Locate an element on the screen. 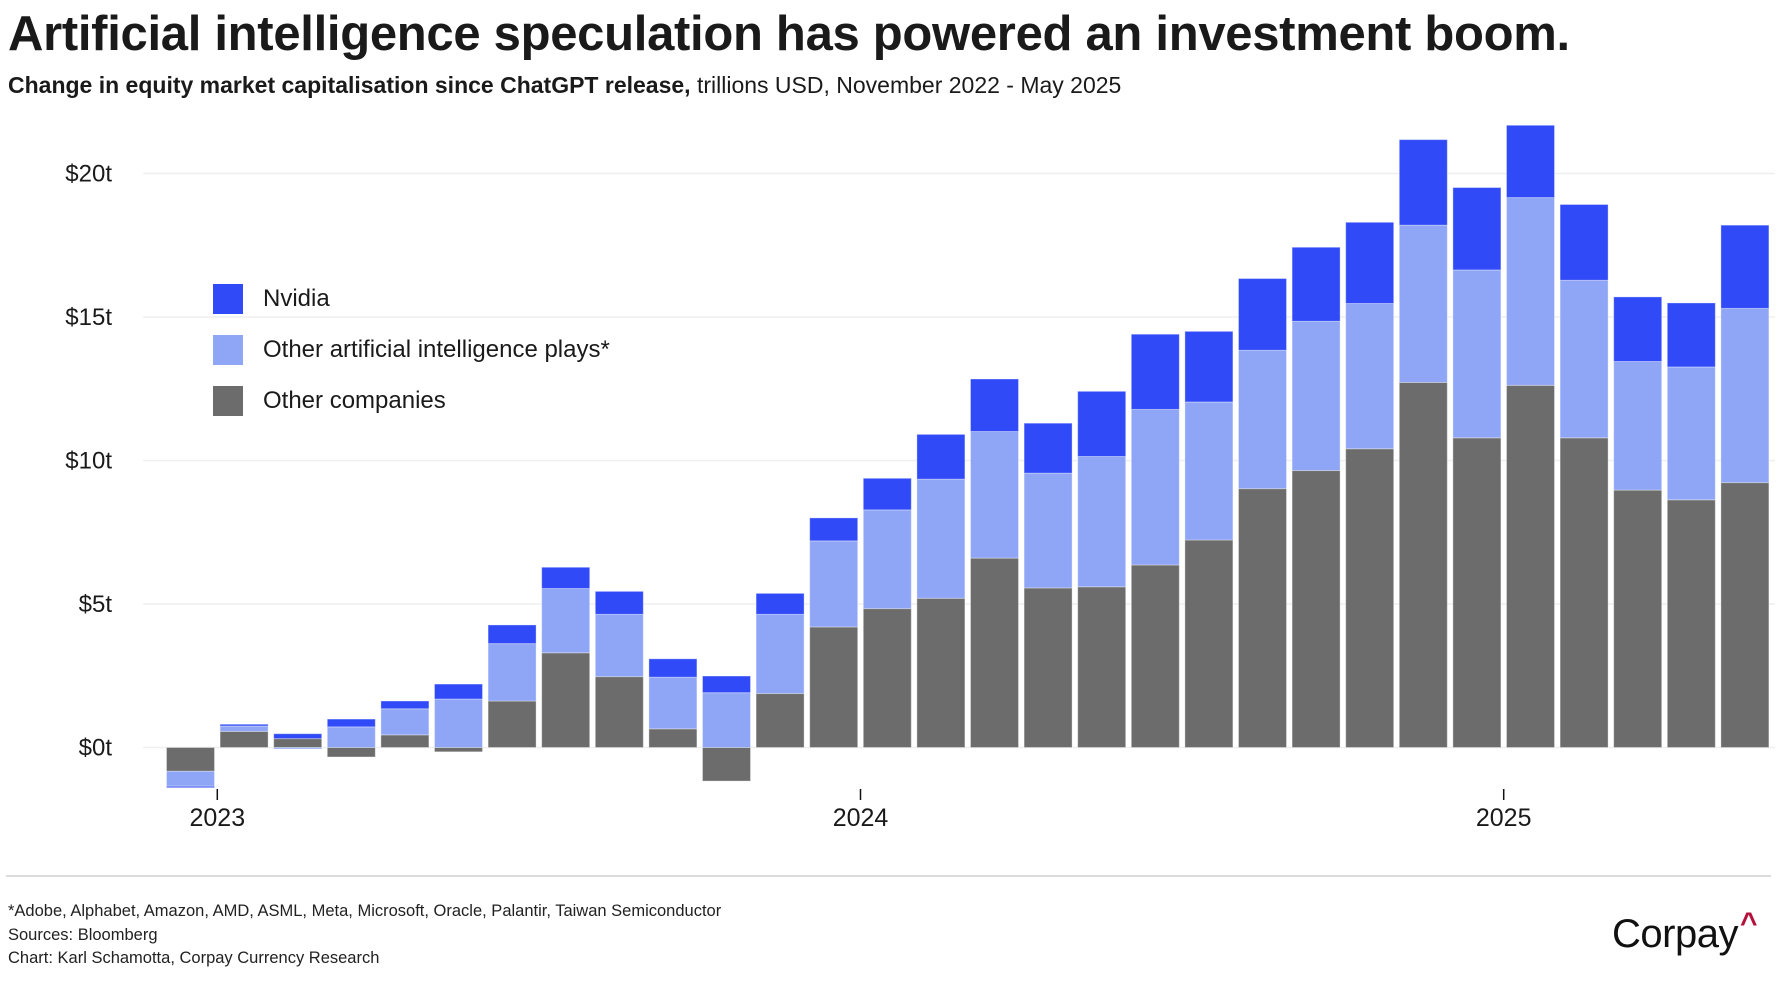 The width and height of the screenshot is (1777, 1000). subtitle-rest: trillions USD, November 2022 - May 2025 is located at coordinates (906, 85).